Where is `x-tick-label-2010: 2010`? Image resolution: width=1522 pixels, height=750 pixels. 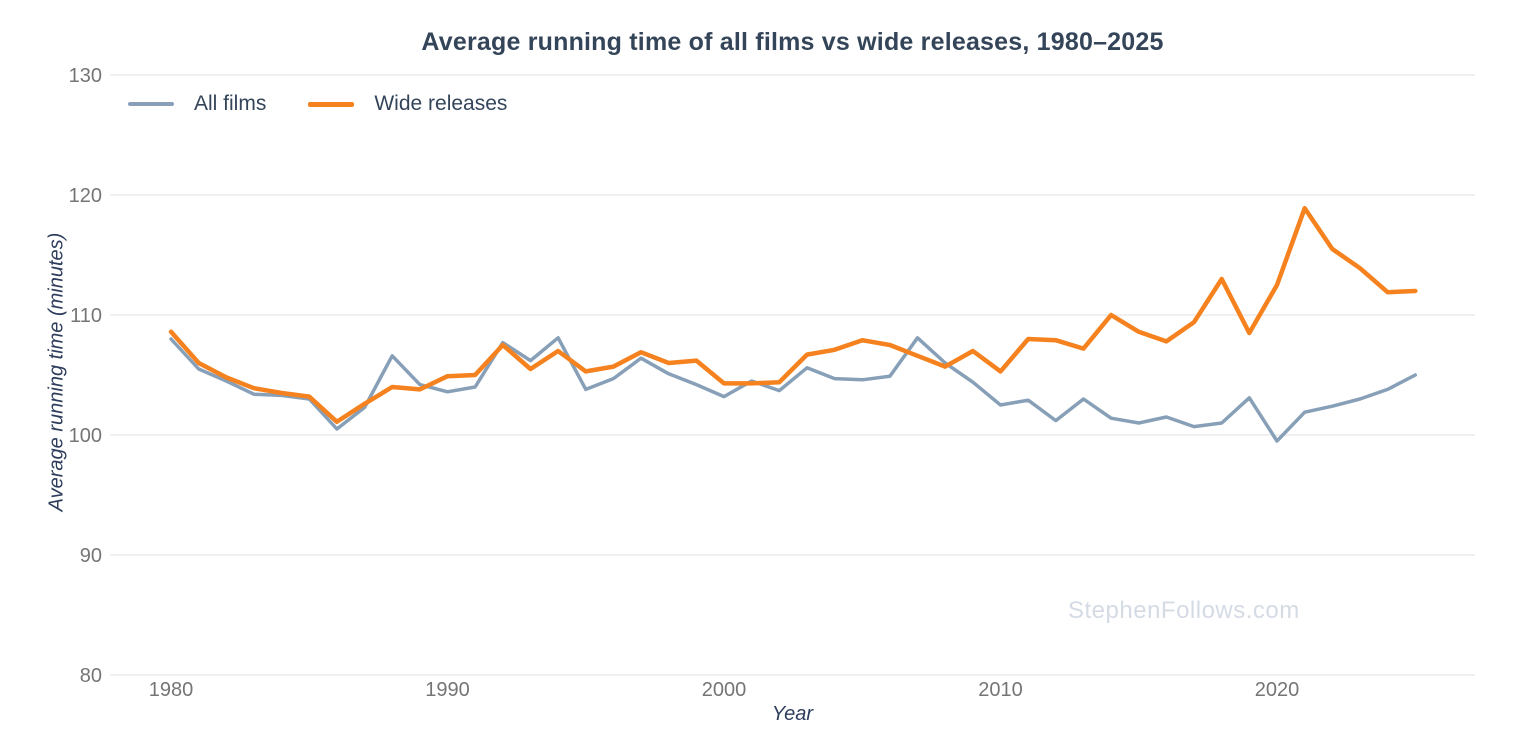 x-tick-label-2010: 2010 is located at coordinates (1000, 690).